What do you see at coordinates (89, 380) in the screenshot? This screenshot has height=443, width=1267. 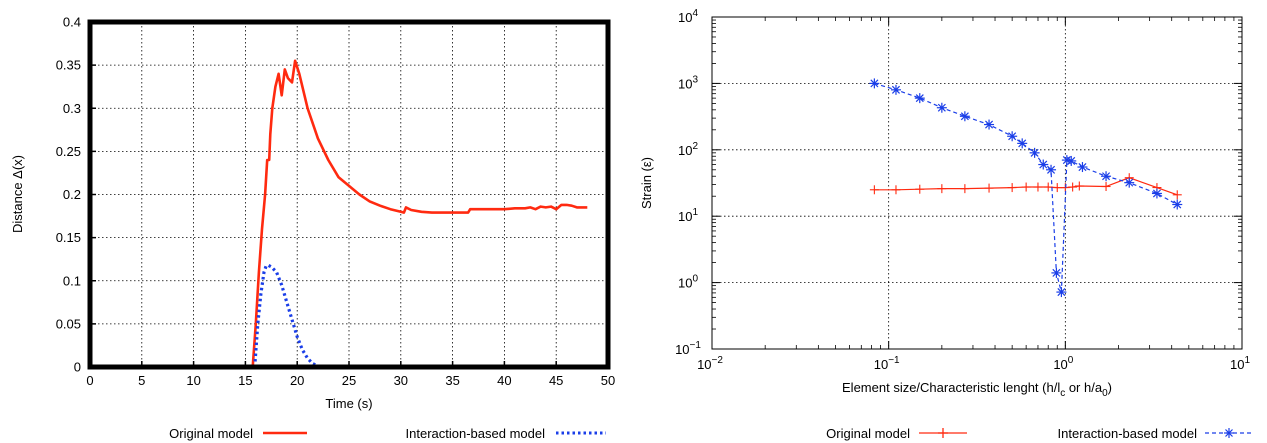 I see `c1-xtick-label: 0` at bounding box center [89, 380].